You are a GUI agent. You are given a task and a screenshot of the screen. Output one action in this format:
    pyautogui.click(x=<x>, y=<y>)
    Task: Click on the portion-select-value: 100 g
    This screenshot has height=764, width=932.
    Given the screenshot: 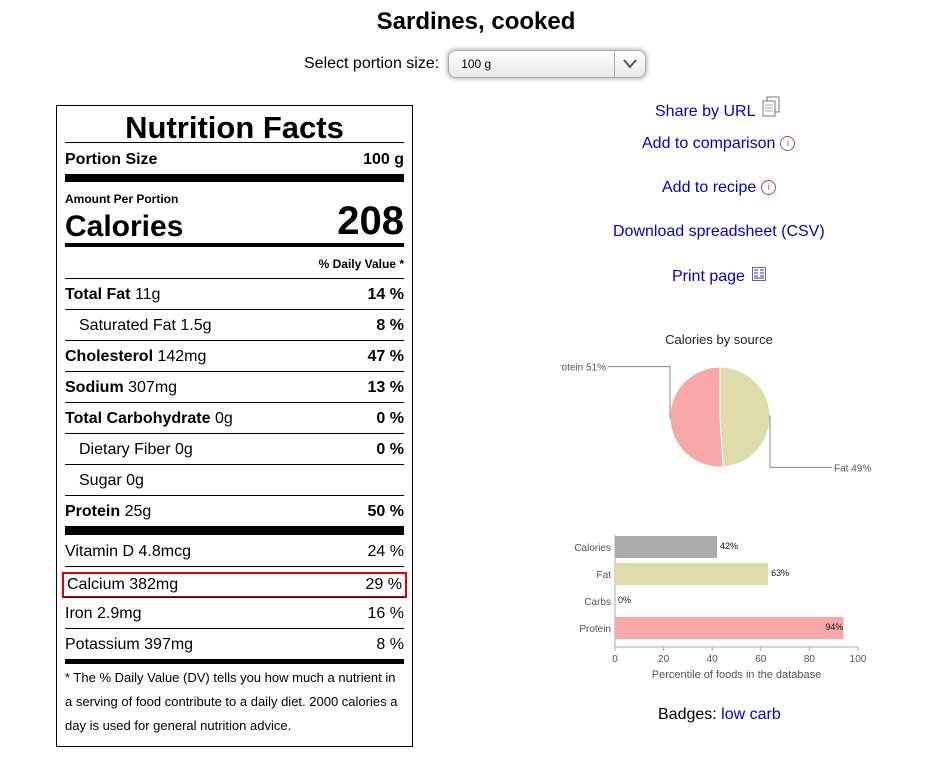 What is the action you would take?
    pyautogui.click(x=476, y=64)
    